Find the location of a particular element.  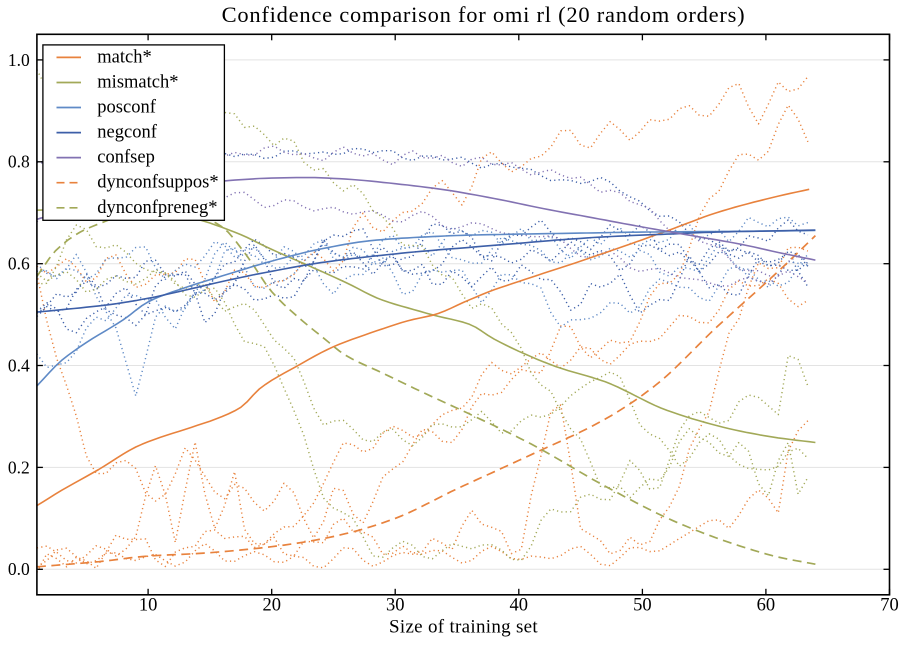

svg-text: negconf is located at coordinates (127, 133).